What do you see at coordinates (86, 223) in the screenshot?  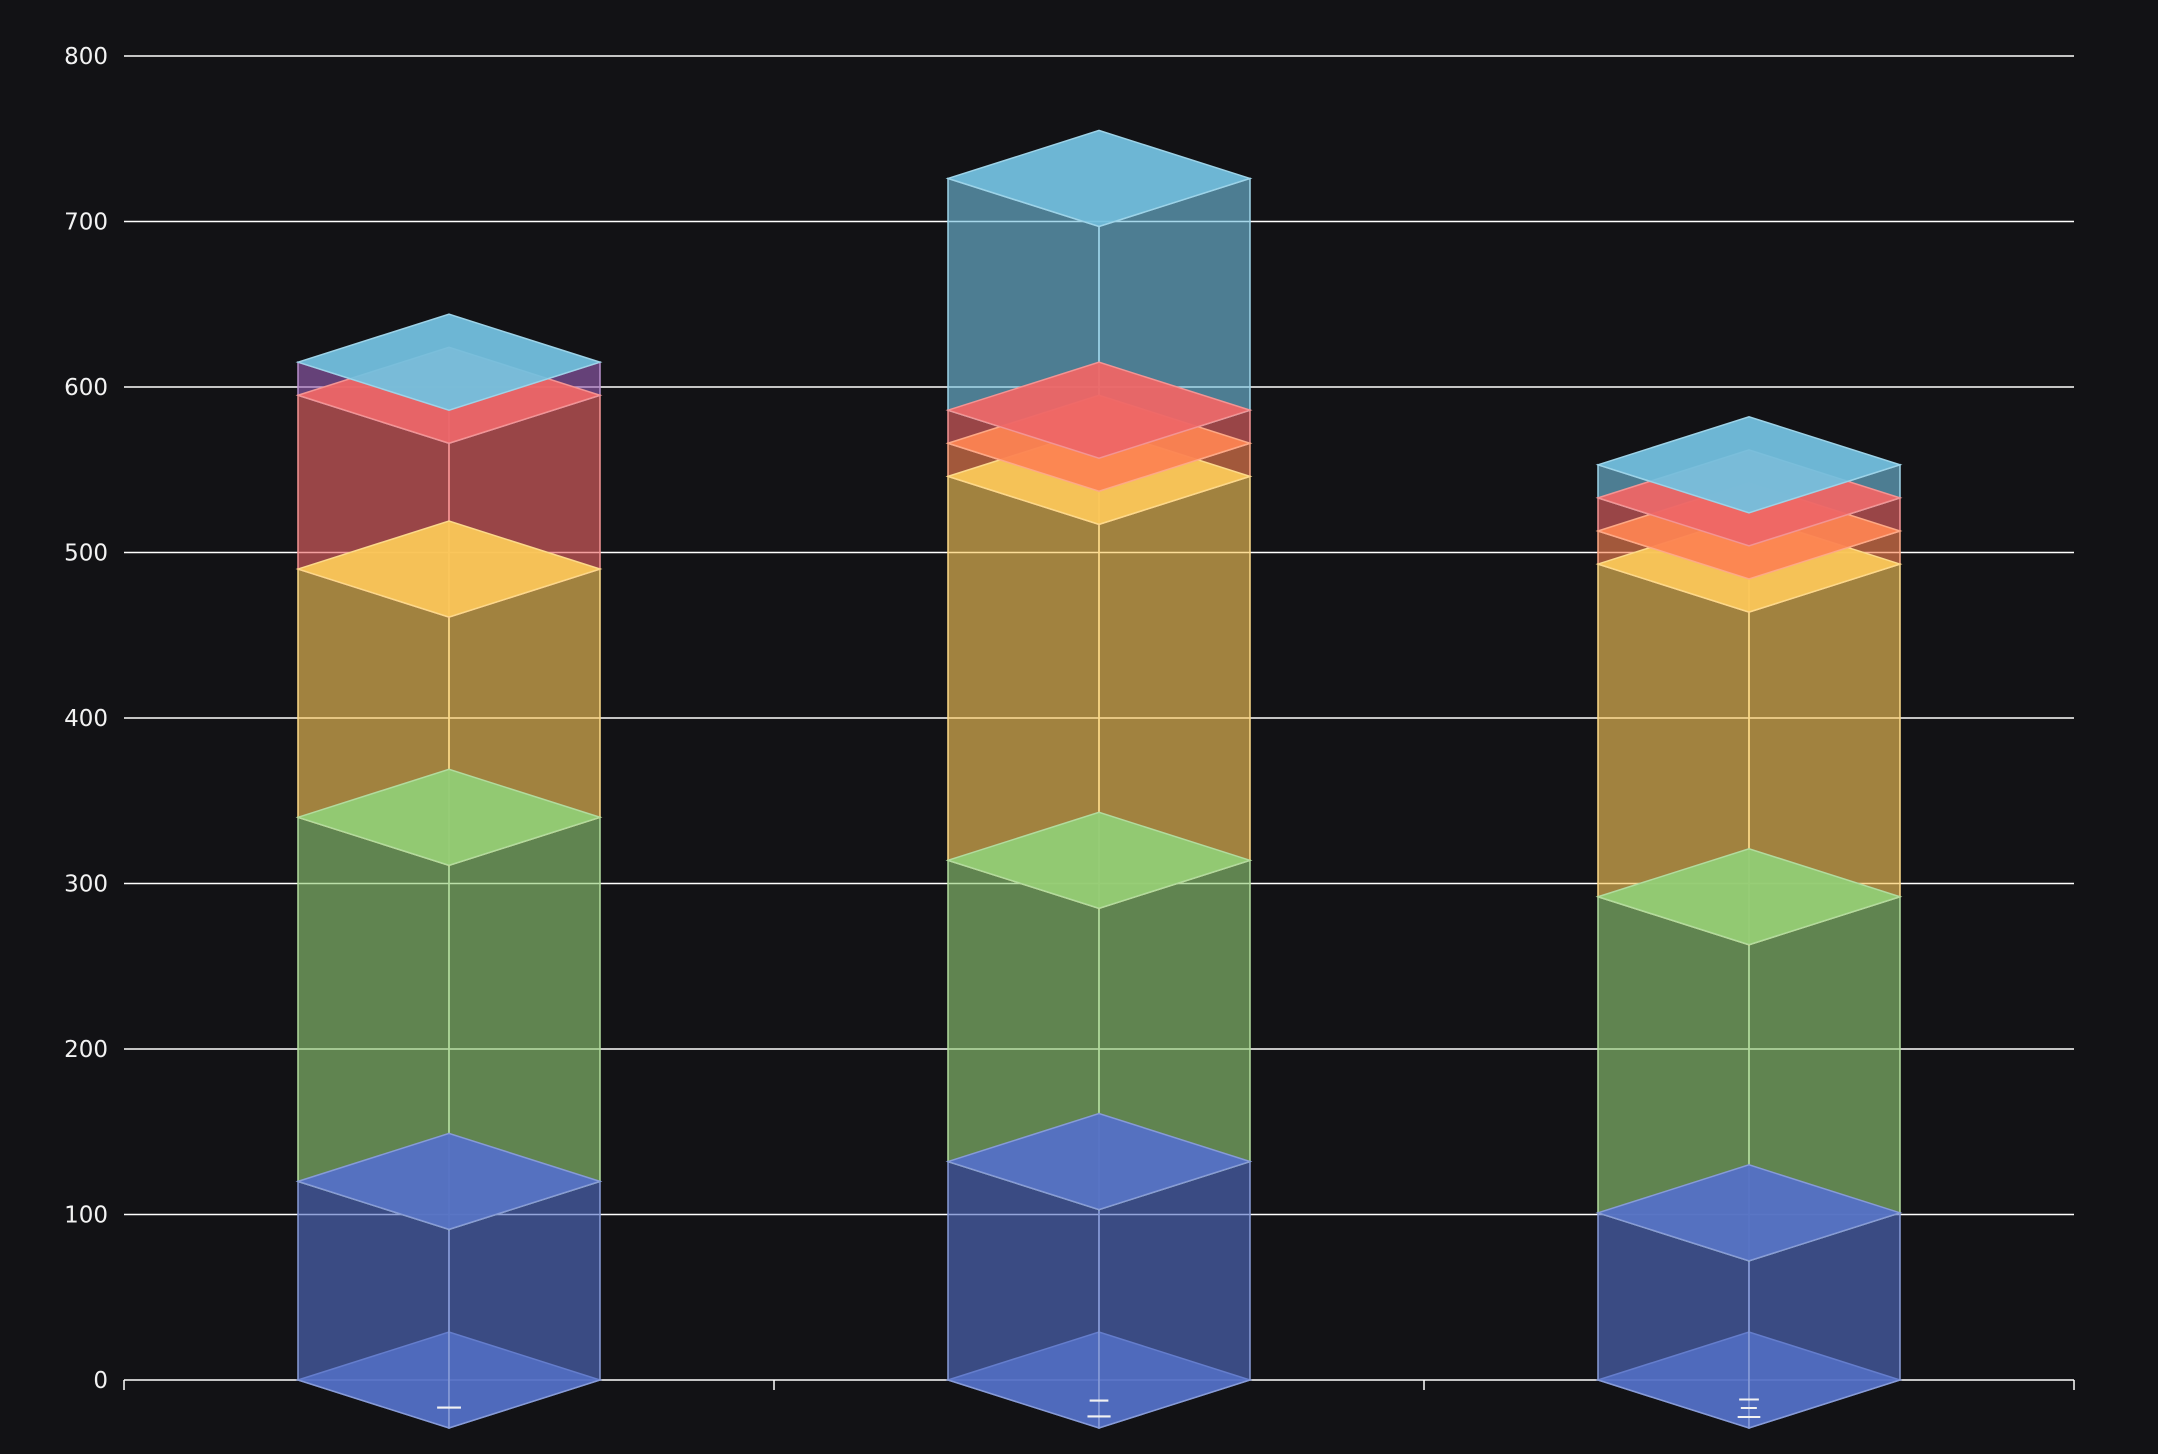 I see `y-tick-label: 700` at bounding box center [86, 223].